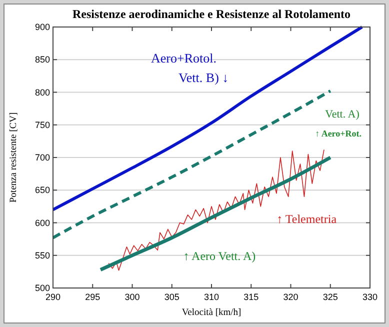  Describe the element at coordinates (132, 297) in the screenshot. I see `x-tick-label: 300` at that location.